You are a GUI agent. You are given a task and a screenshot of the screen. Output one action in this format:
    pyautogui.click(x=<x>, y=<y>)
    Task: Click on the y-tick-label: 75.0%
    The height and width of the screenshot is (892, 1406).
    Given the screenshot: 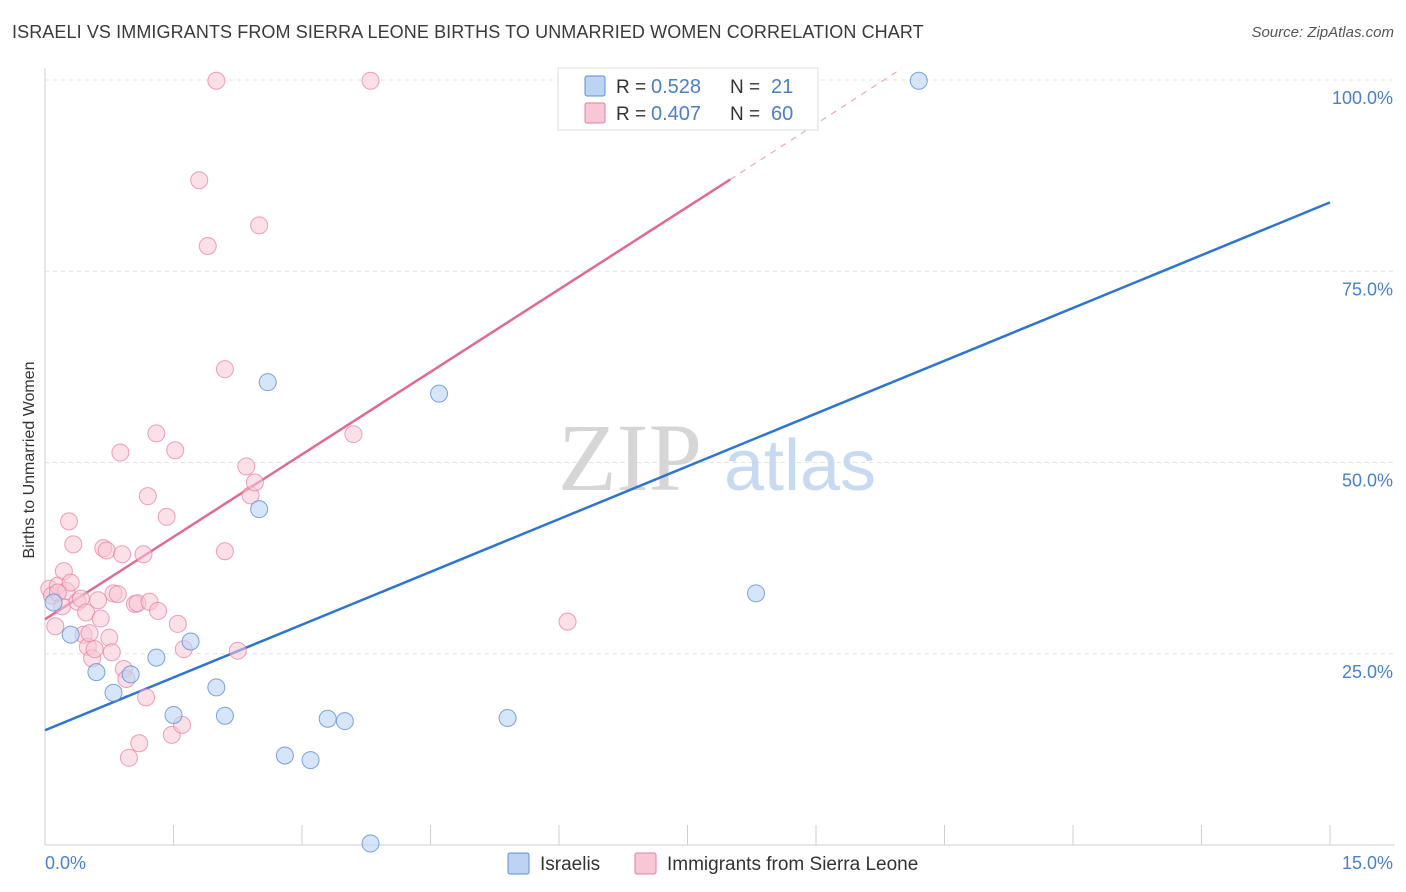 What is the action you would take?
    pyautogui.click(x=1367, y=289)
    